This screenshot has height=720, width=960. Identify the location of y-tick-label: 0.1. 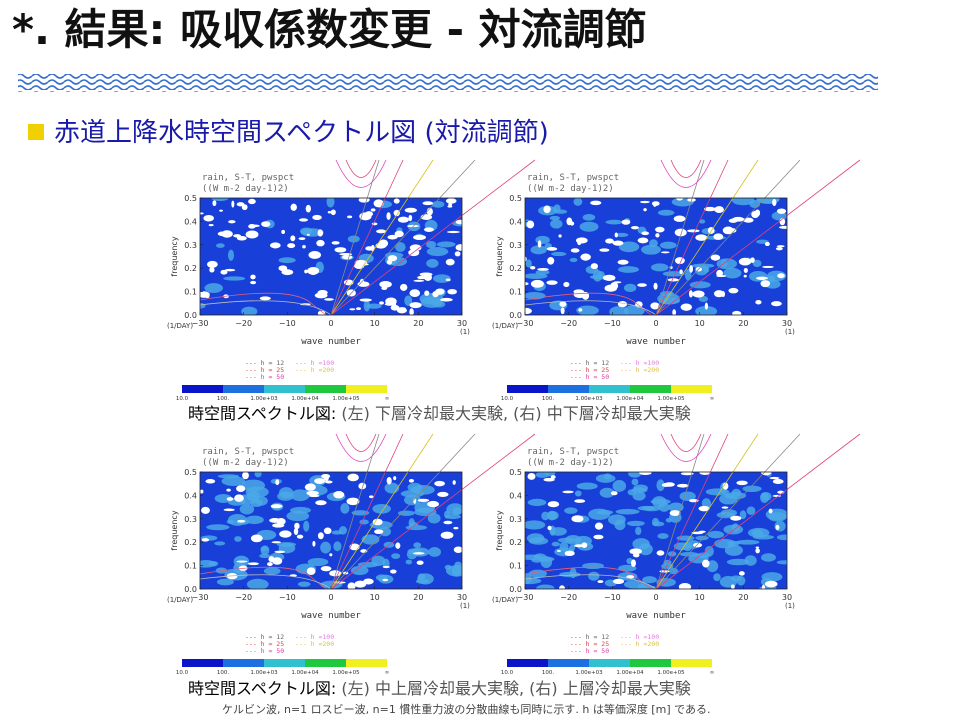
(515, 566).